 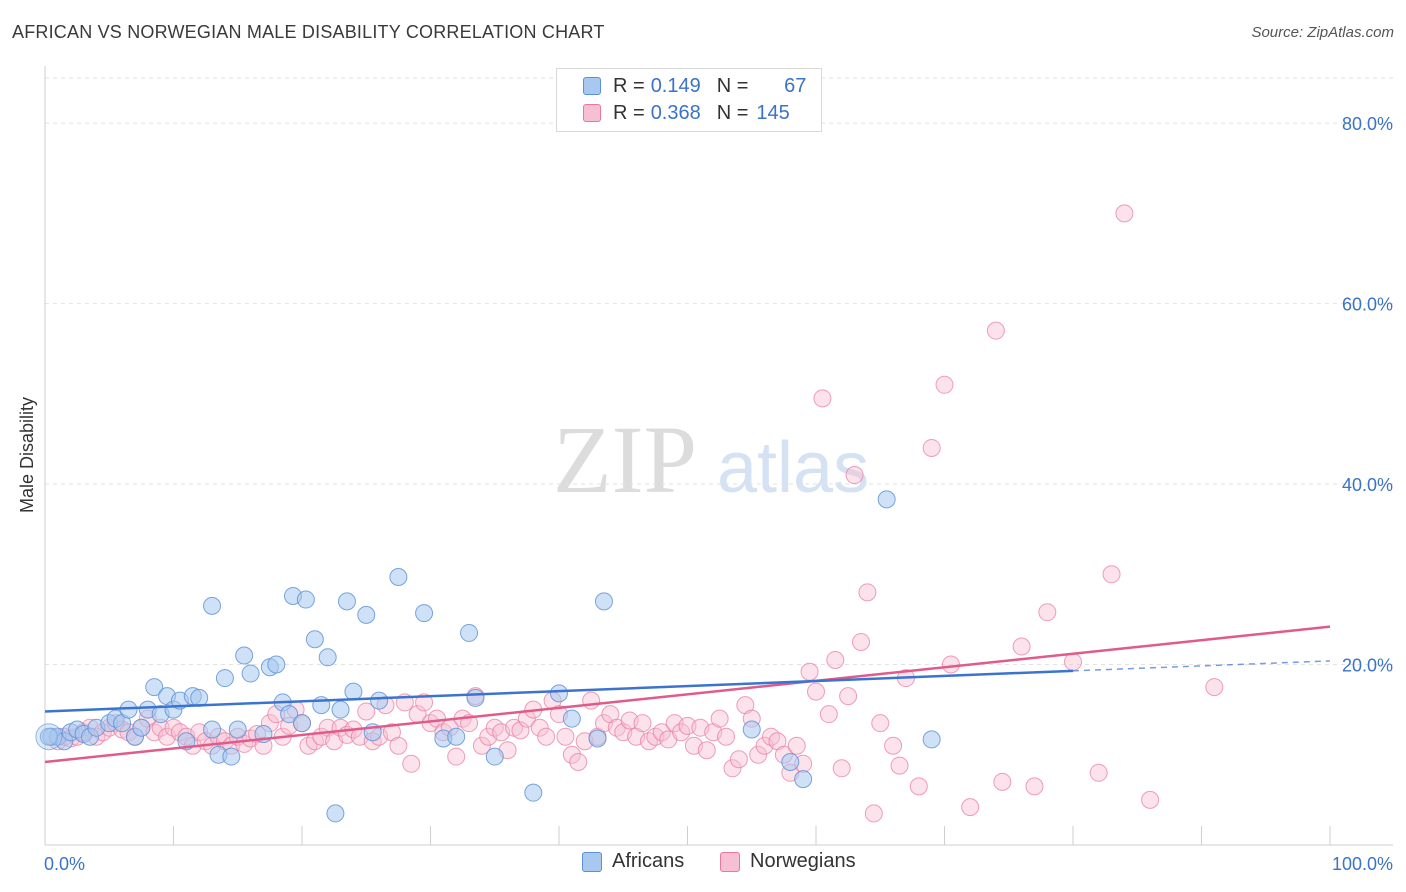 I want to click on stats-legend: R = 0.149 N = 67 R = 0.368 N = 145, so click(x=689, y=100).